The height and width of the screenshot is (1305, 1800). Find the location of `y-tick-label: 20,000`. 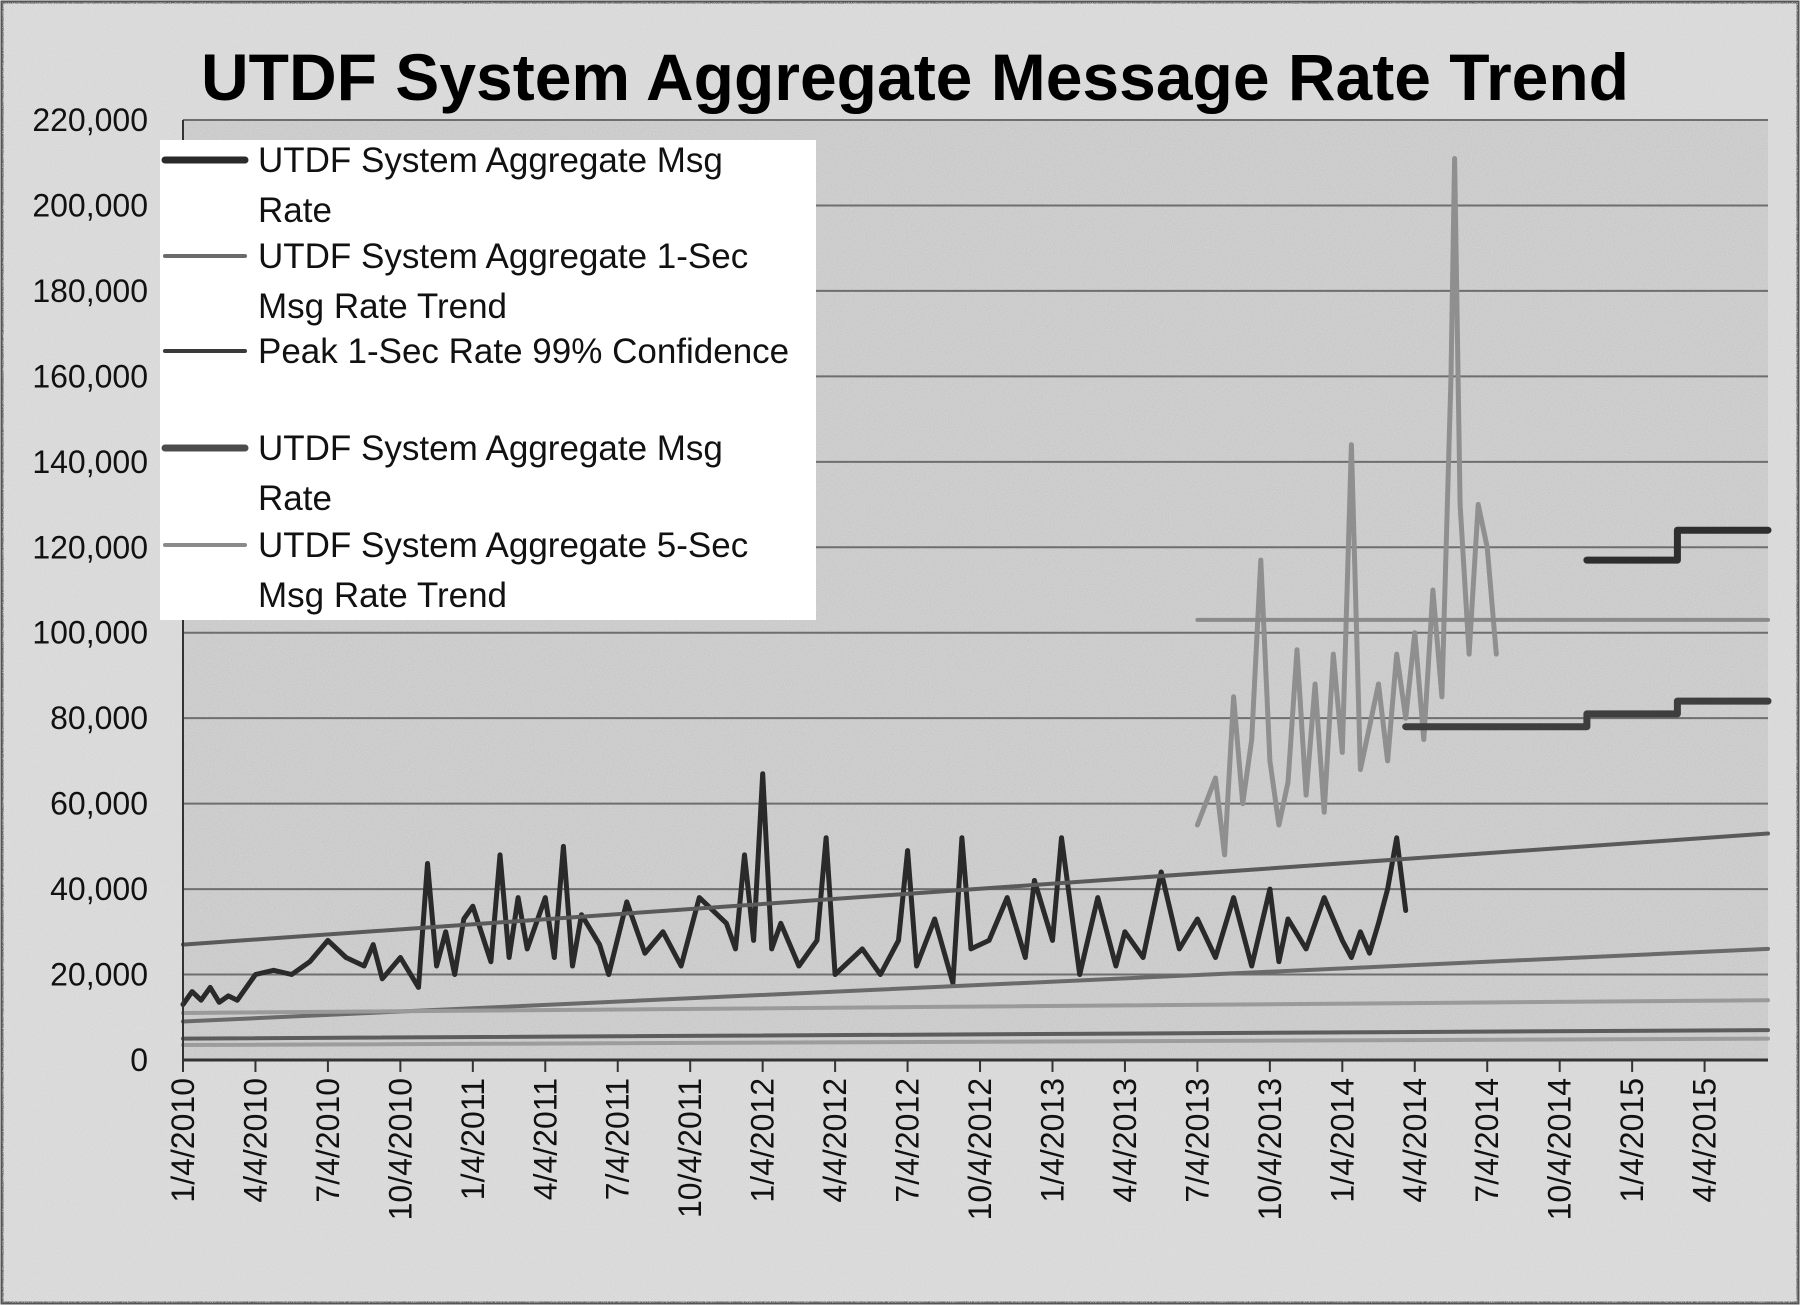

y-tick-label: 20,000 is located at coordinates (99, 975).